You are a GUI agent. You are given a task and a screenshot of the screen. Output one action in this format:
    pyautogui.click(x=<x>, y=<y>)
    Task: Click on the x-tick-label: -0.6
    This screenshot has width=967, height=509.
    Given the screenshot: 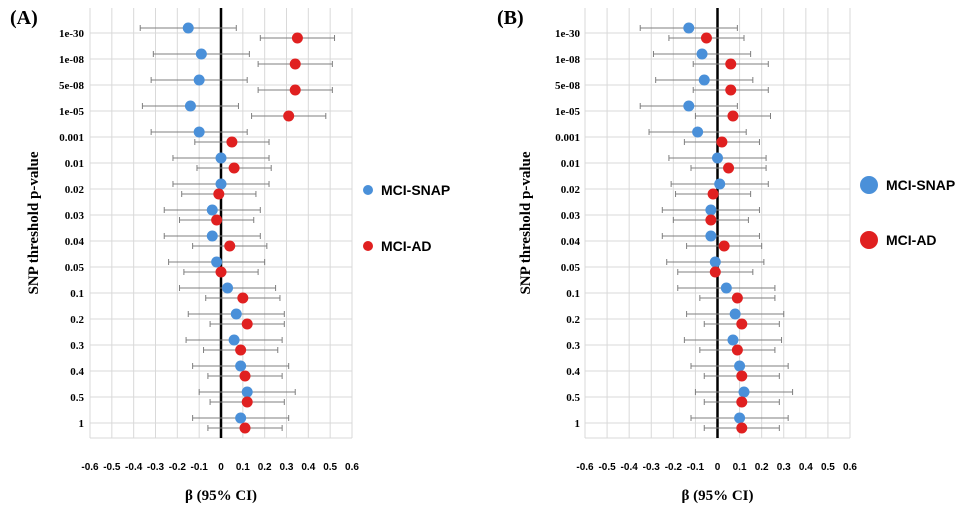 What is the action you would take?
    pyautogui.click(x=90, y=467)
    